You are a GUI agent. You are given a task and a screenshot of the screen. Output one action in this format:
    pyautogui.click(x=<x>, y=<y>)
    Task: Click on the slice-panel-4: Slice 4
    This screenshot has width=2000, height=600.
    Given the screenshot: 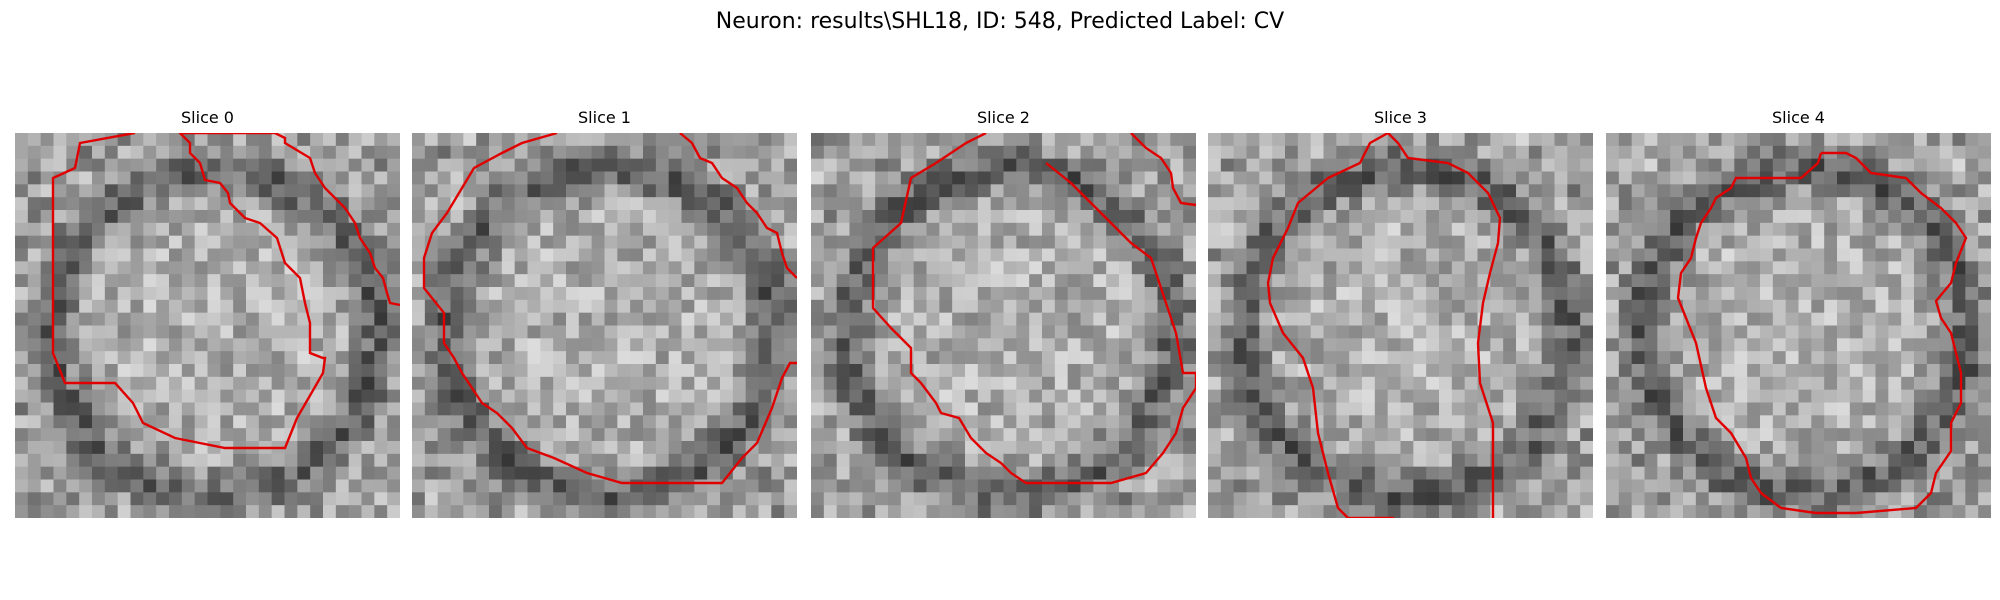 What is the action you would take?
    pyautogui.click(x=1798, y=312)
    